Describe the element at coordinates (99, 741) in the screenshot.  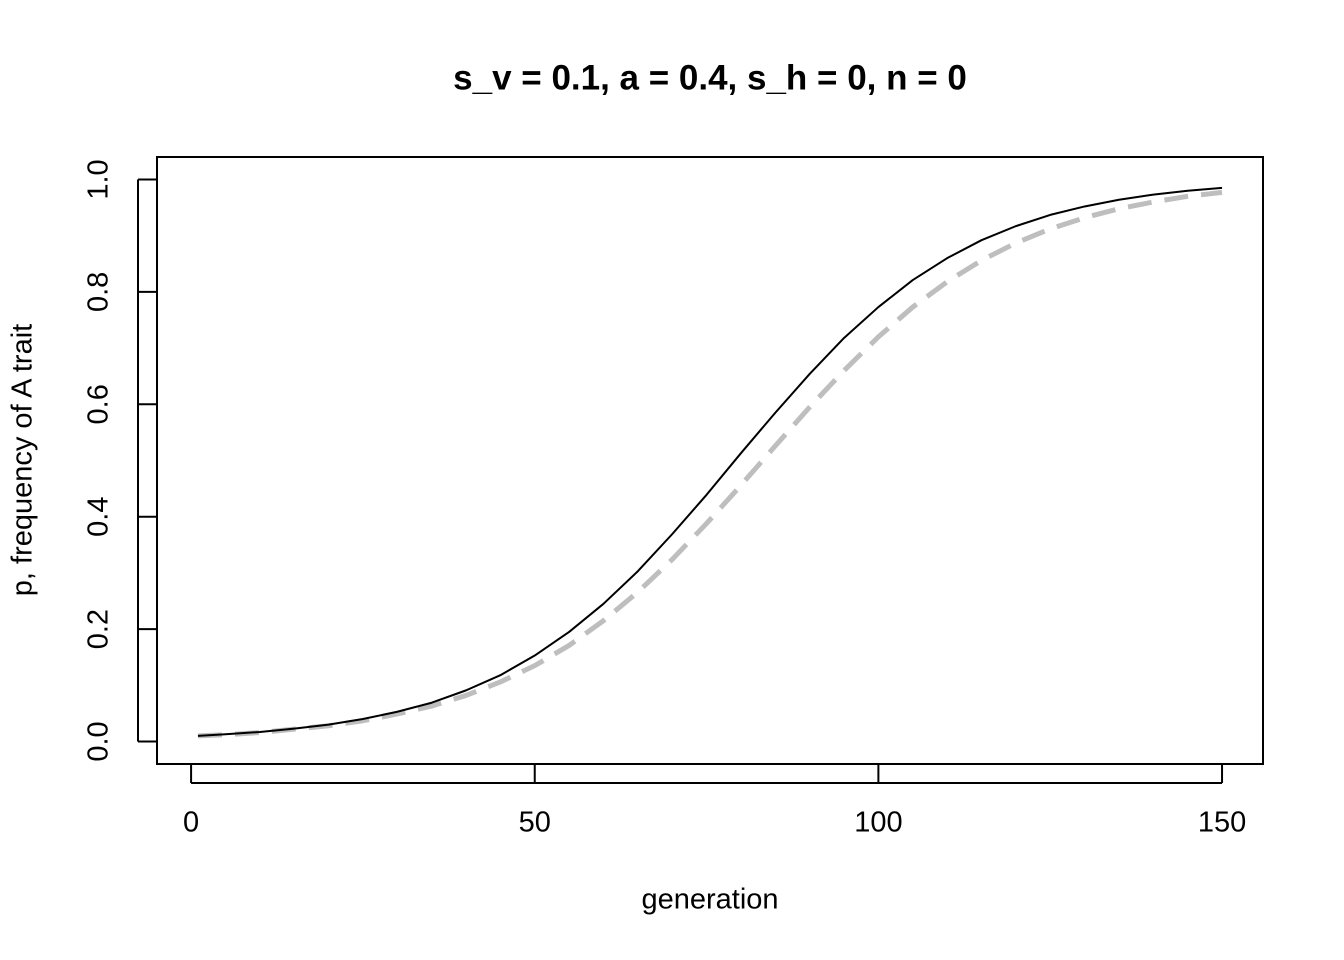
I see `y-tick-label: 0.0` at that location.